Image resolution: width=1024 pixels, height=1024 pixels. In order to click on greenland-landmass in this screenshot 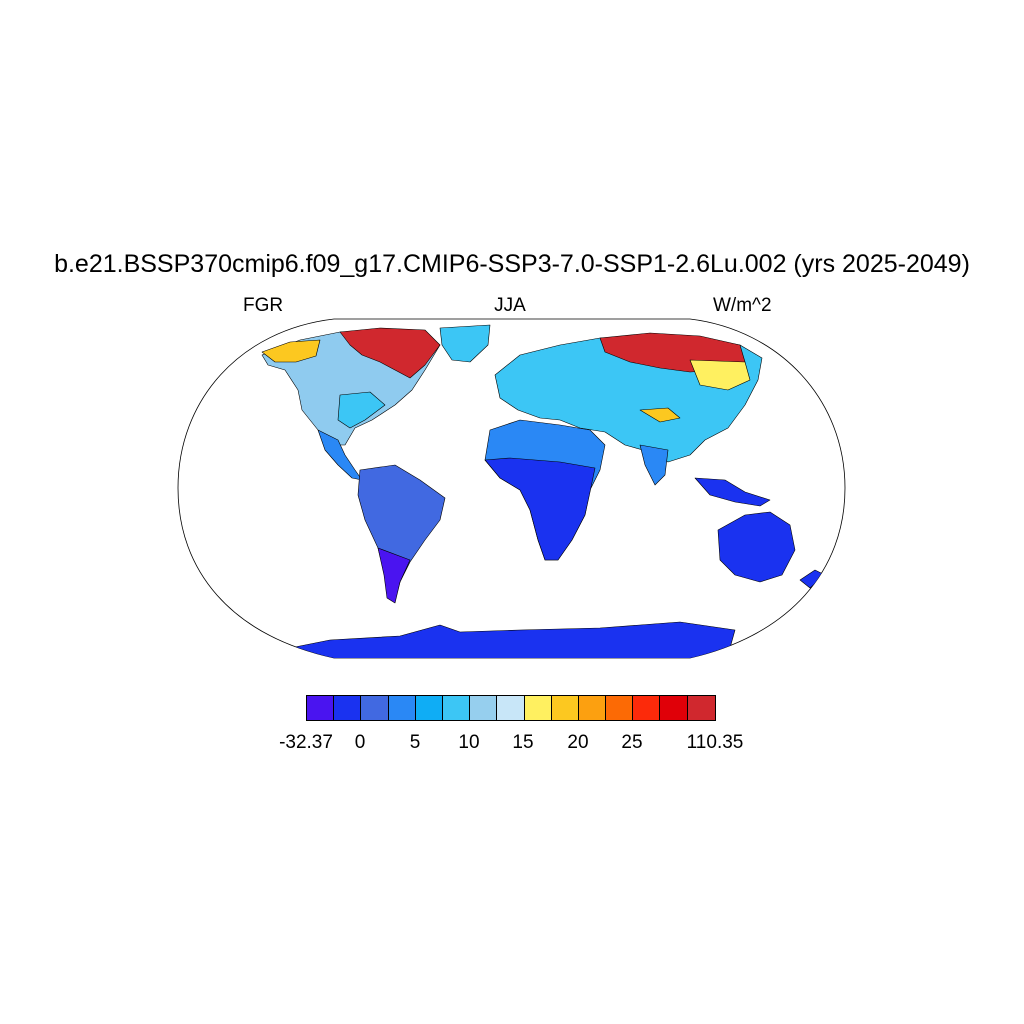, I will do `click(465, 343)`.